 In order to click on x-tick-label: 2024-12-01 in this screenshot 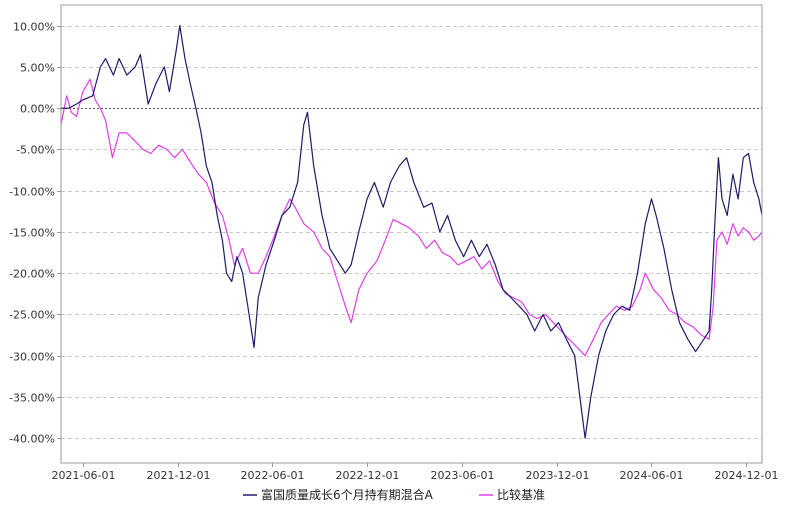, I will do `click(747, 475)`.